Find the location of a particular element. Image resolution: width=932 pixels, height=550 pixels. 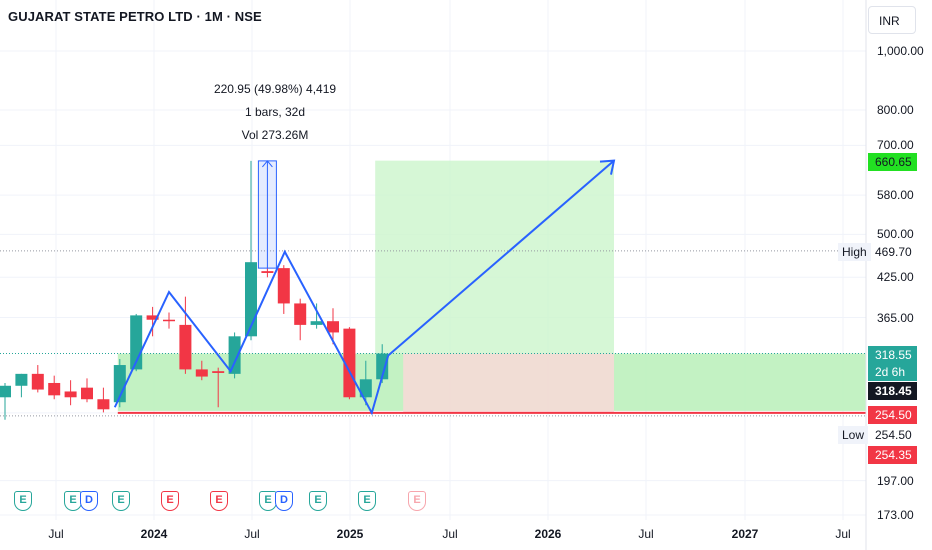

last-price-label: 318.55 is located at coordinates (892, 355).